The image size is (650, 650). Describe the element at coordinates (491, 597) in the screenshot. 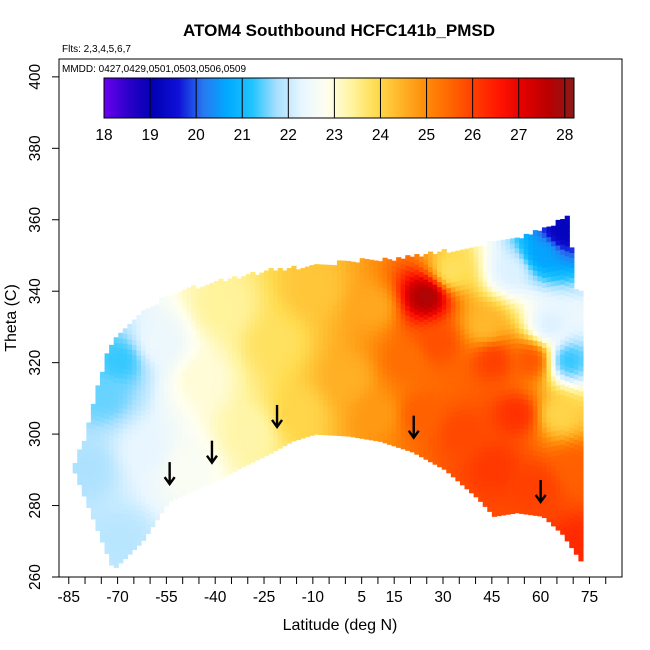

I see `x-tick-label: 45` at that location.